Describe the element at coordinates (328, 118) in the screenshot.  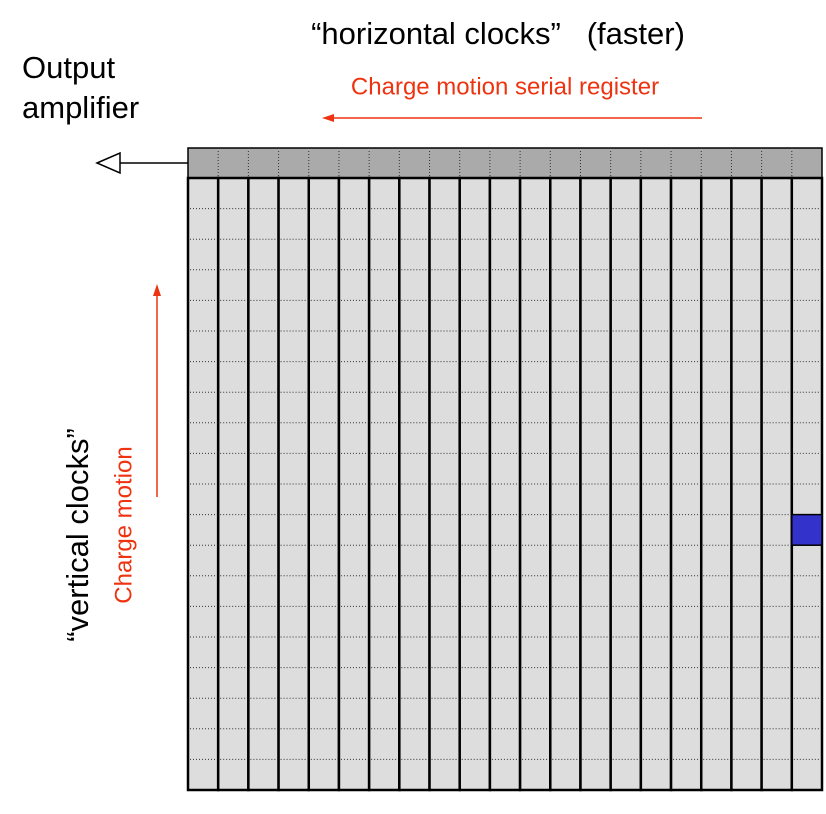
I see `serial-arrowhead` at that location.